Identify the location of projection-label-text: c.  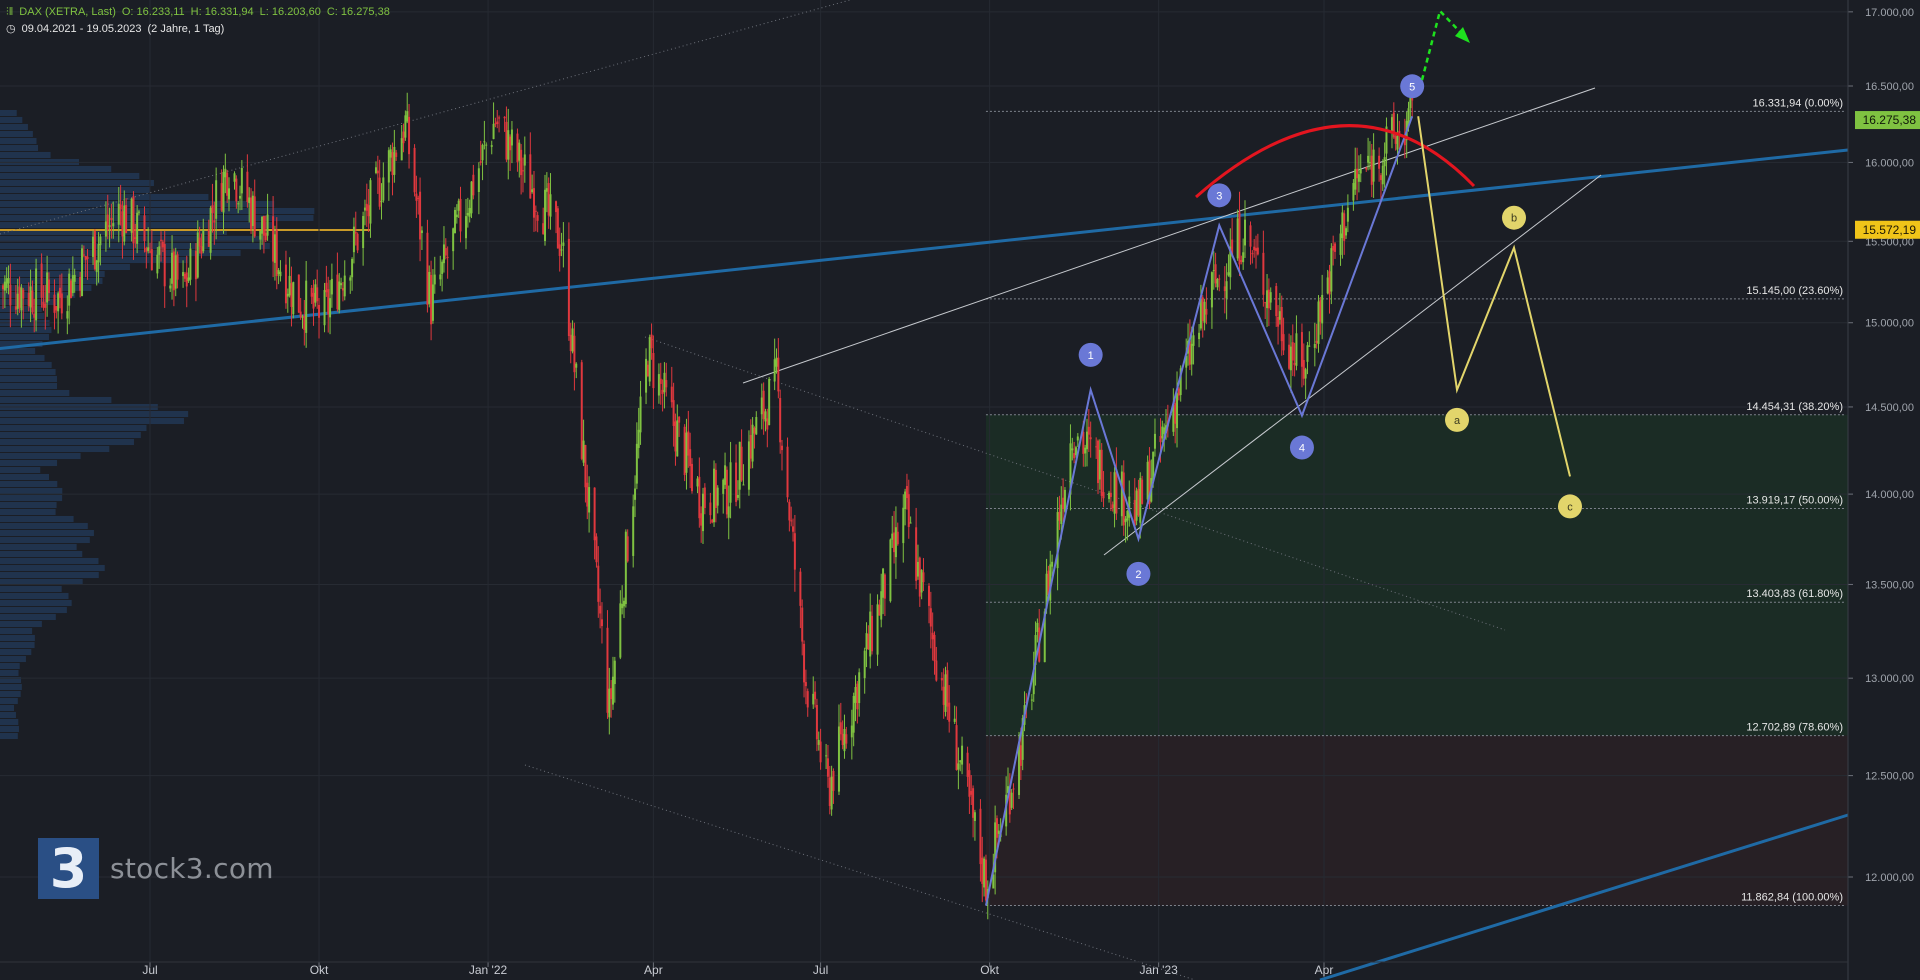
(1570, 507).